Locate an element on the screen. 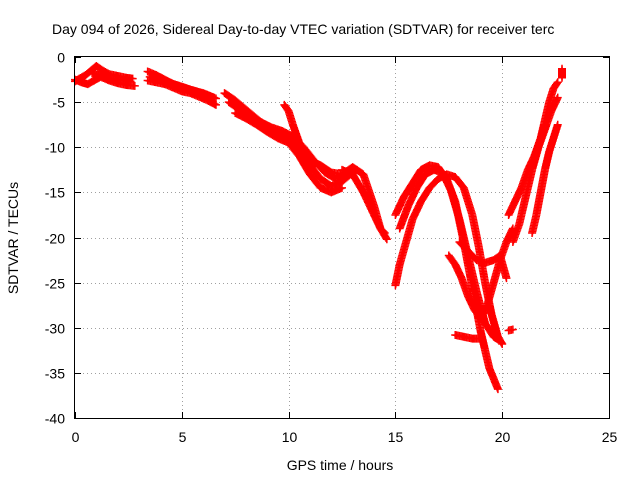  y-tick-label: 0 is located at coordinates (61, 58).